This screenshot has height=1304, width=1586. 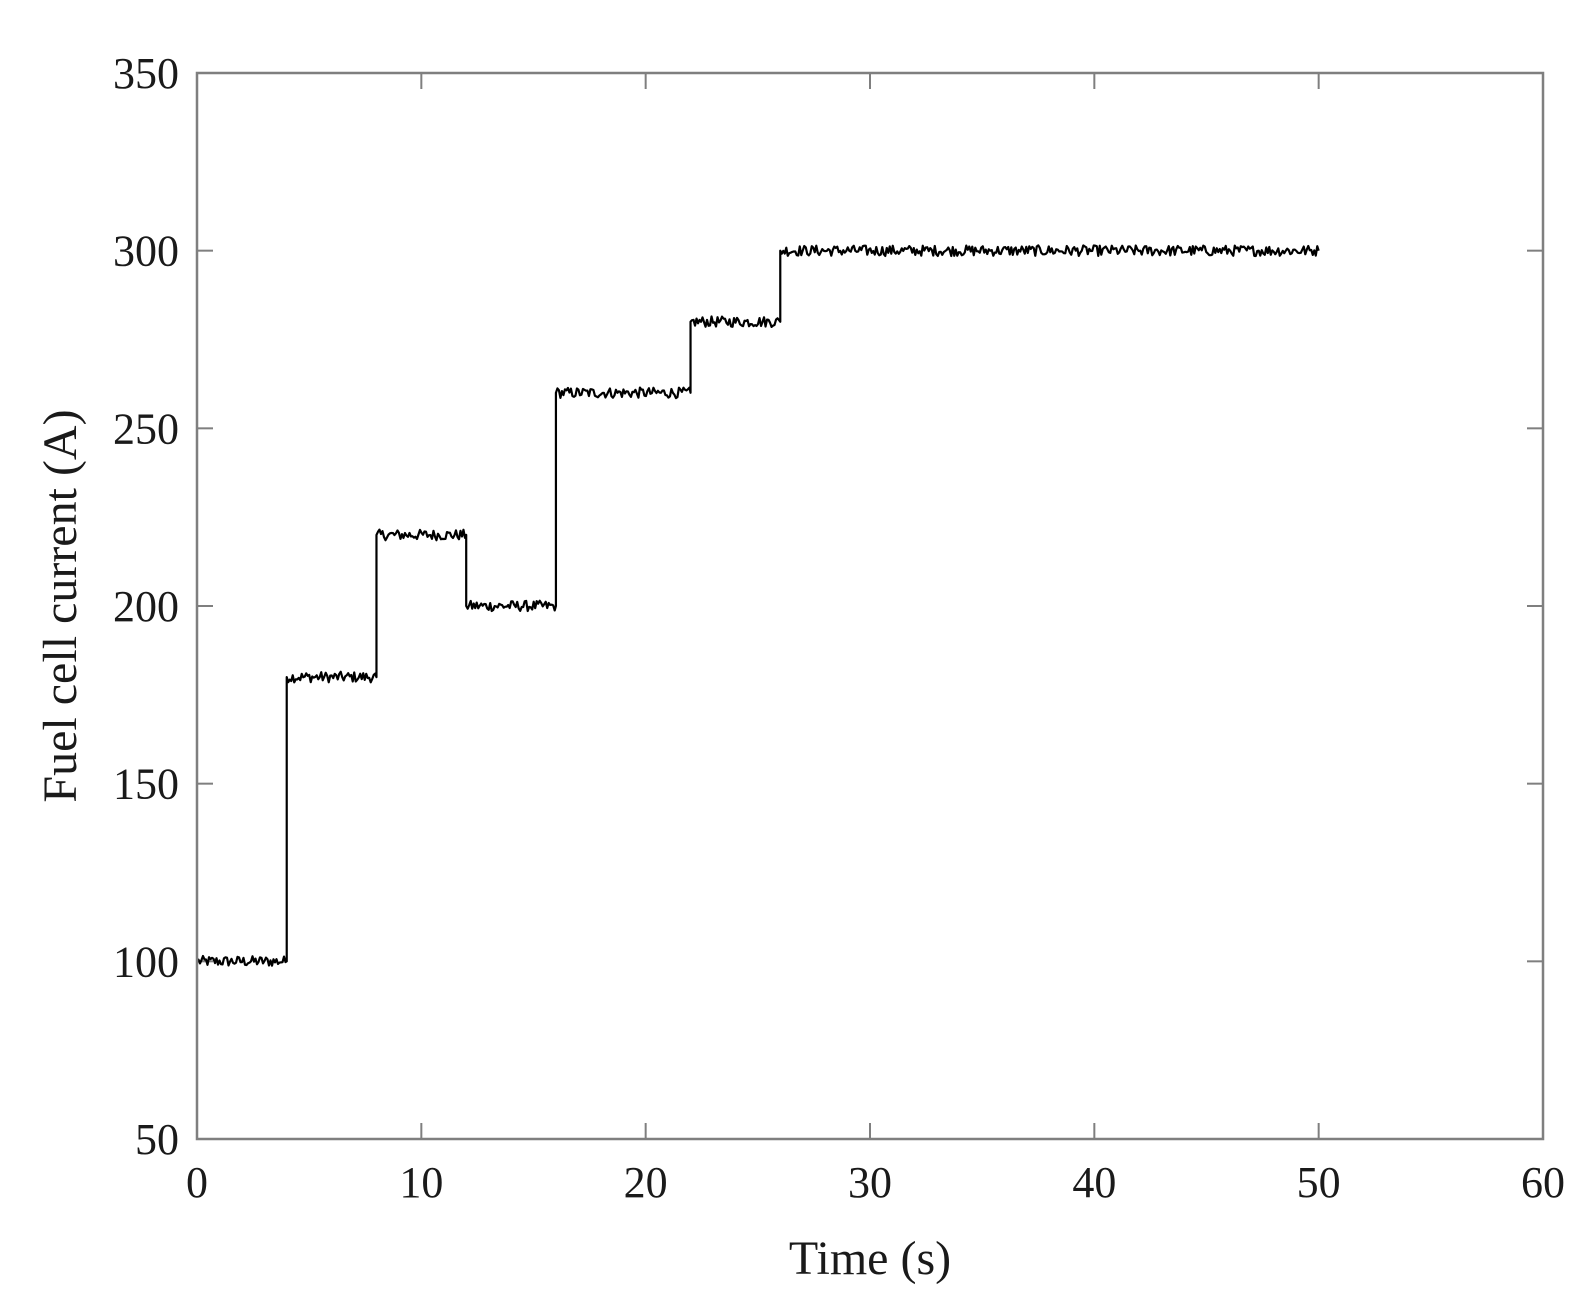 What do you see at coordinates (157, 1139) in the screenshot?
I see `y-tick-label: 50` at bounding box center [157, 1139].